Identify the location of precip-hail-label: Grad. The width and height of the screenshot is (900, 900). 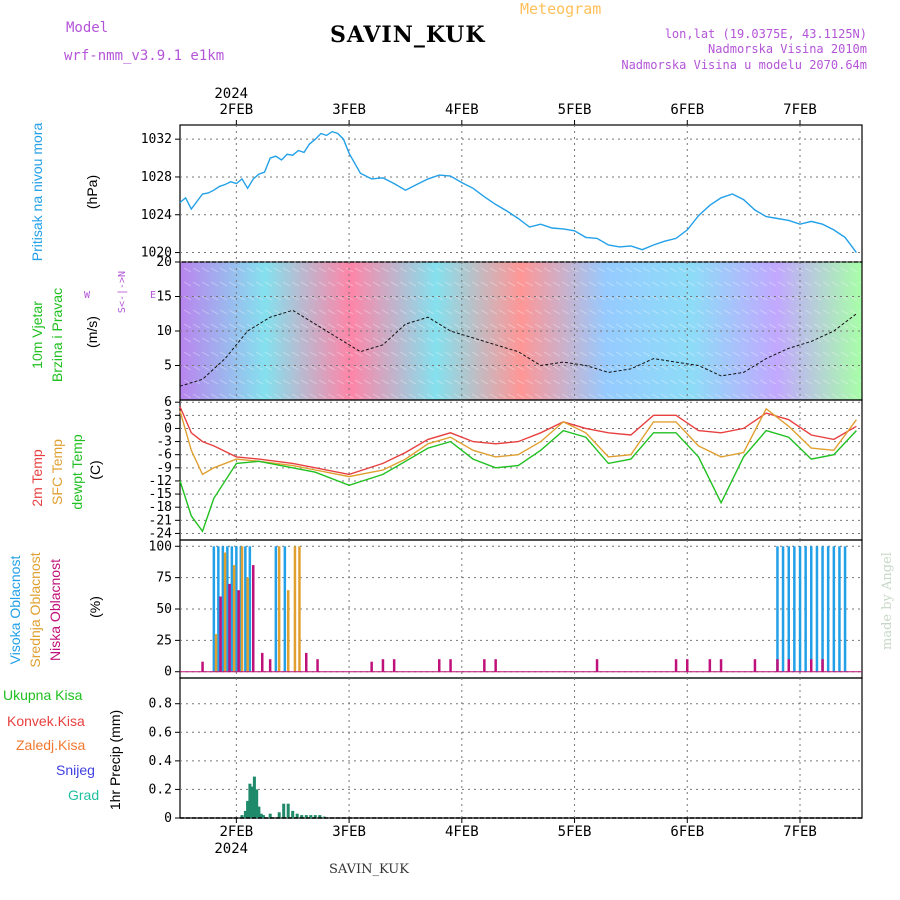
(83, 795).